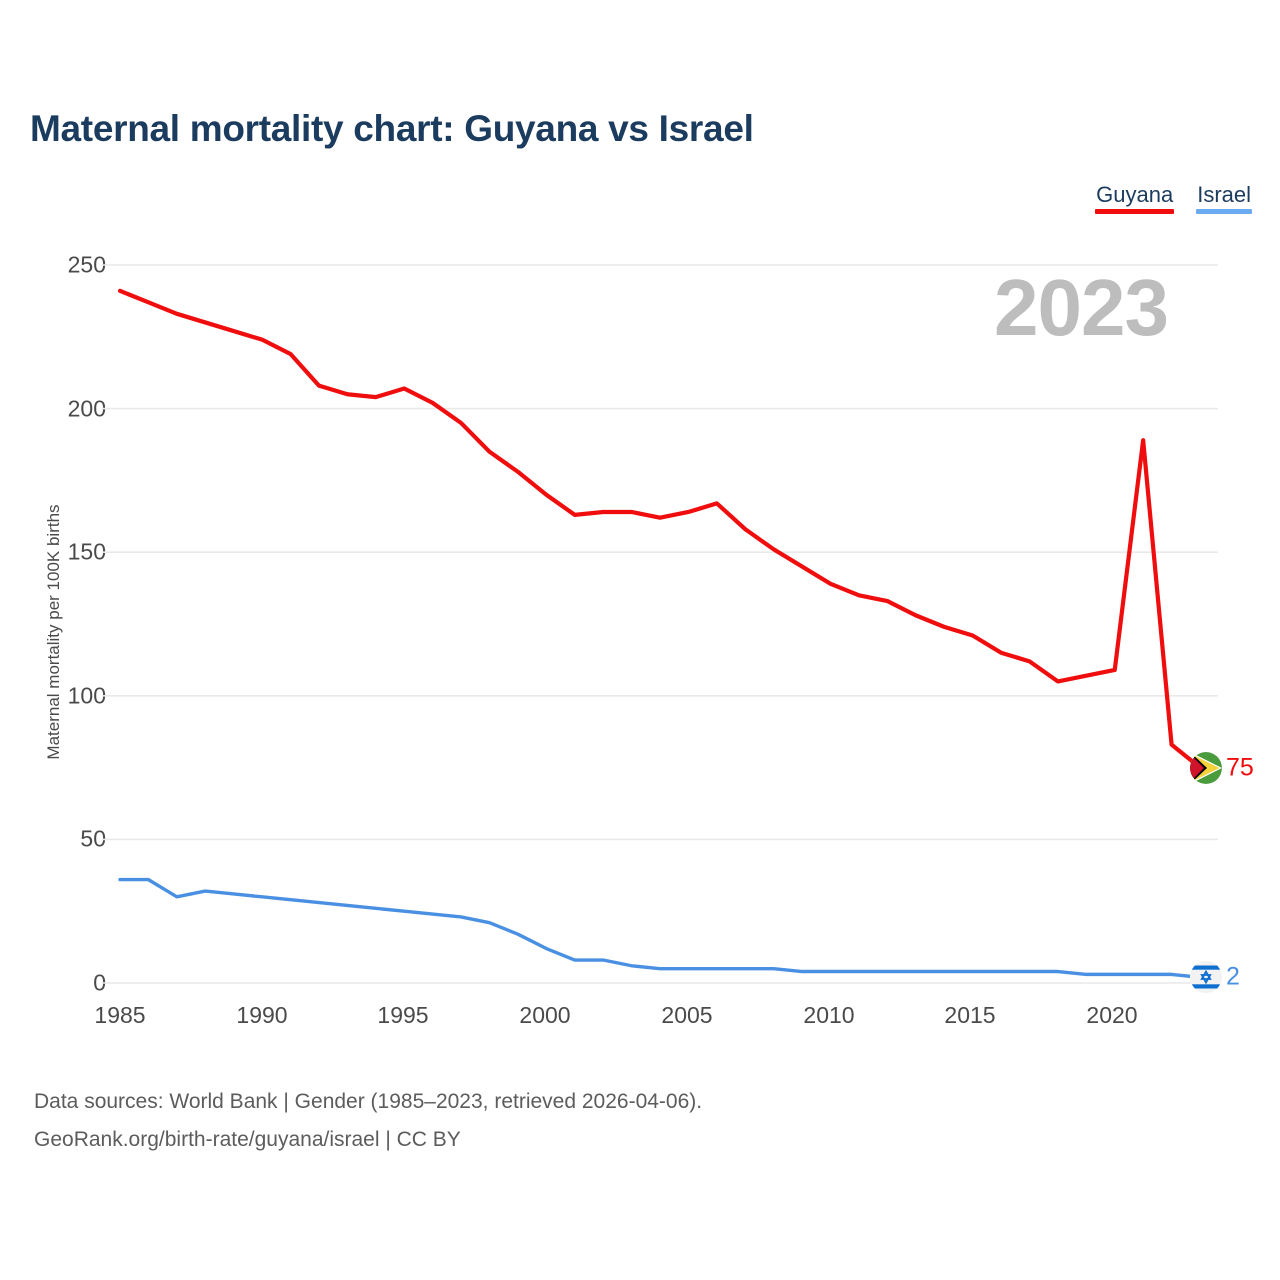  What do you see at coordinates (1233, 976) in the screenshot?
I see `israel-end-value: 2` at bounding box center [1233, 976].